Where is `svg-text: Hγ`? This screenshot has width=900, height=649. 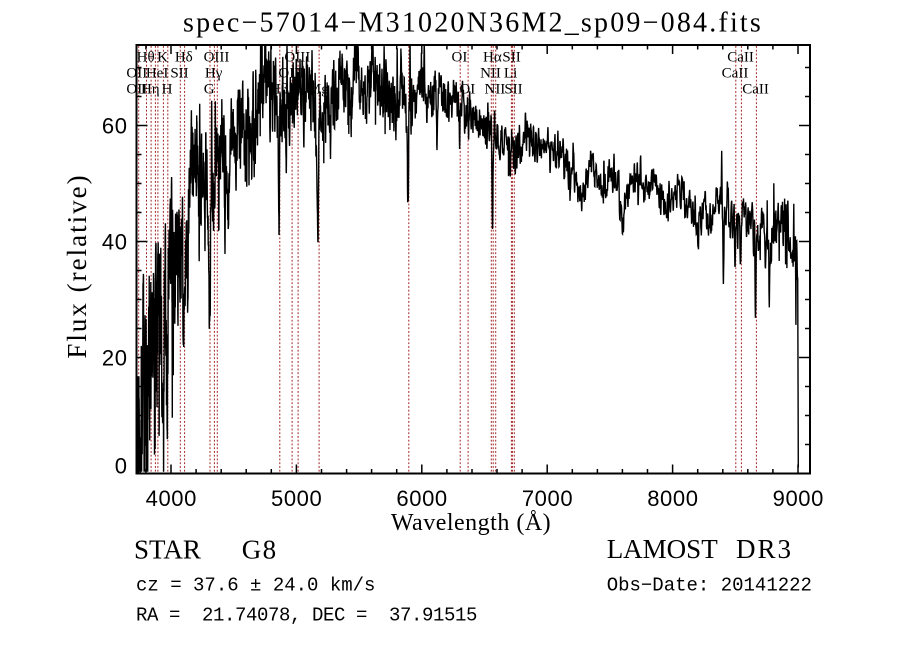 svg-text: Hγ is located at coordinates (214, 74).